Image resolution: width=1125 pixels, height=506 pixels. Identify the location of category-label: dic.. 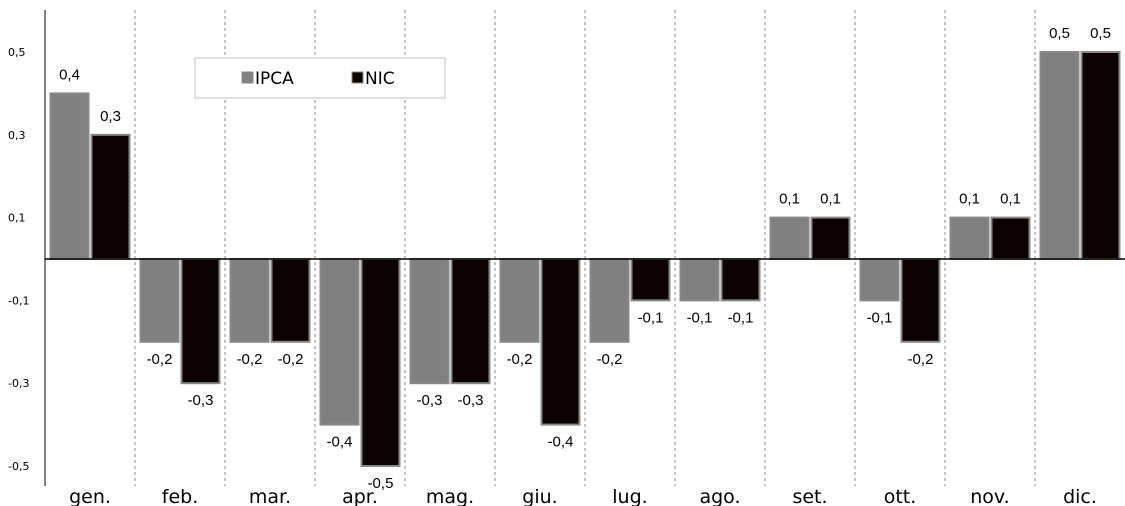
(1080, 496).